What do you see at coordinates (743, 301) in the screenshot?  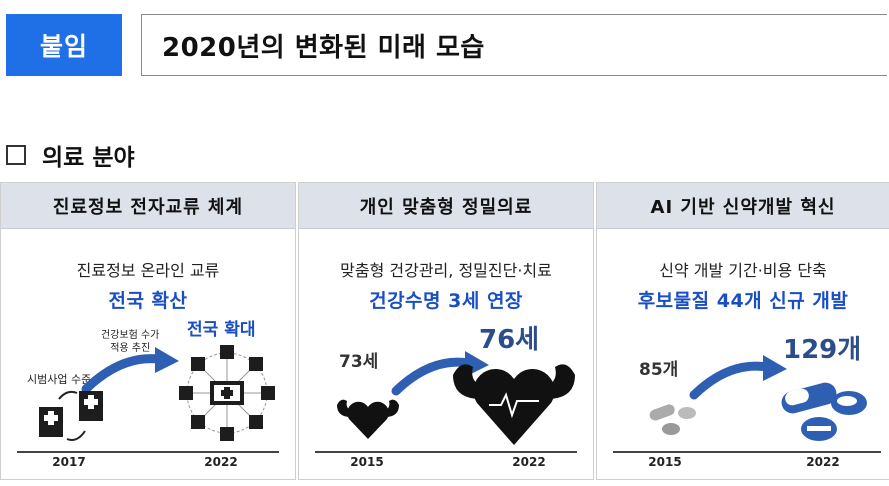 I see `panel-highlight: 후보물질 44개 신규 개발` at bounding box center [743, 301].